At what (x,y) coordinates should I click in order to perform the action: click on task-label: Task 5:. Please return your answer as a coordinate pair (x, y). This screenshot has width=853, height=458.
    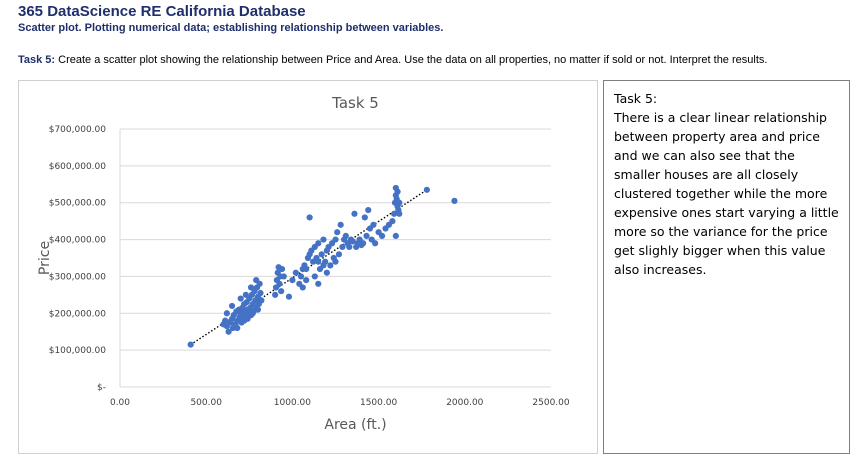
    Looking at the image, I should click on (37, 60).